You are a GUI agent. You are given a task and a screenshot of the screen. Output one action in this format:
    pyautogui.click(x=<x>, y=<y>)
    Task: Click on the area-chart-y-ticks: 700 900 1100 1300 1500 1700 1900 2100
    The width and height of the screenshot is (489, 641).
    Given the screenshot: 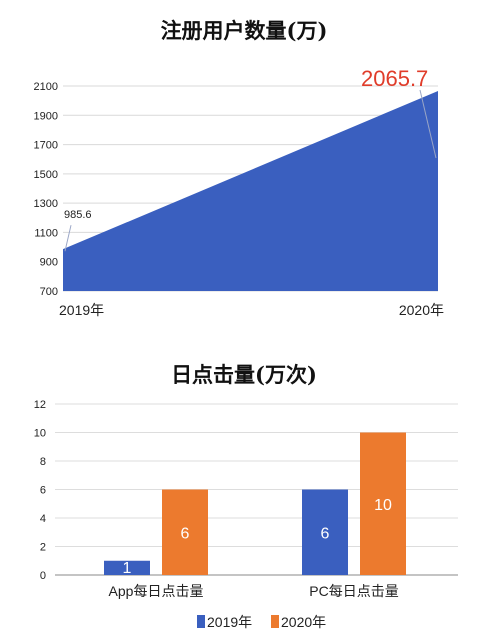 What is the action you would take?
    pyautogui.click(x=46, y=189)
    